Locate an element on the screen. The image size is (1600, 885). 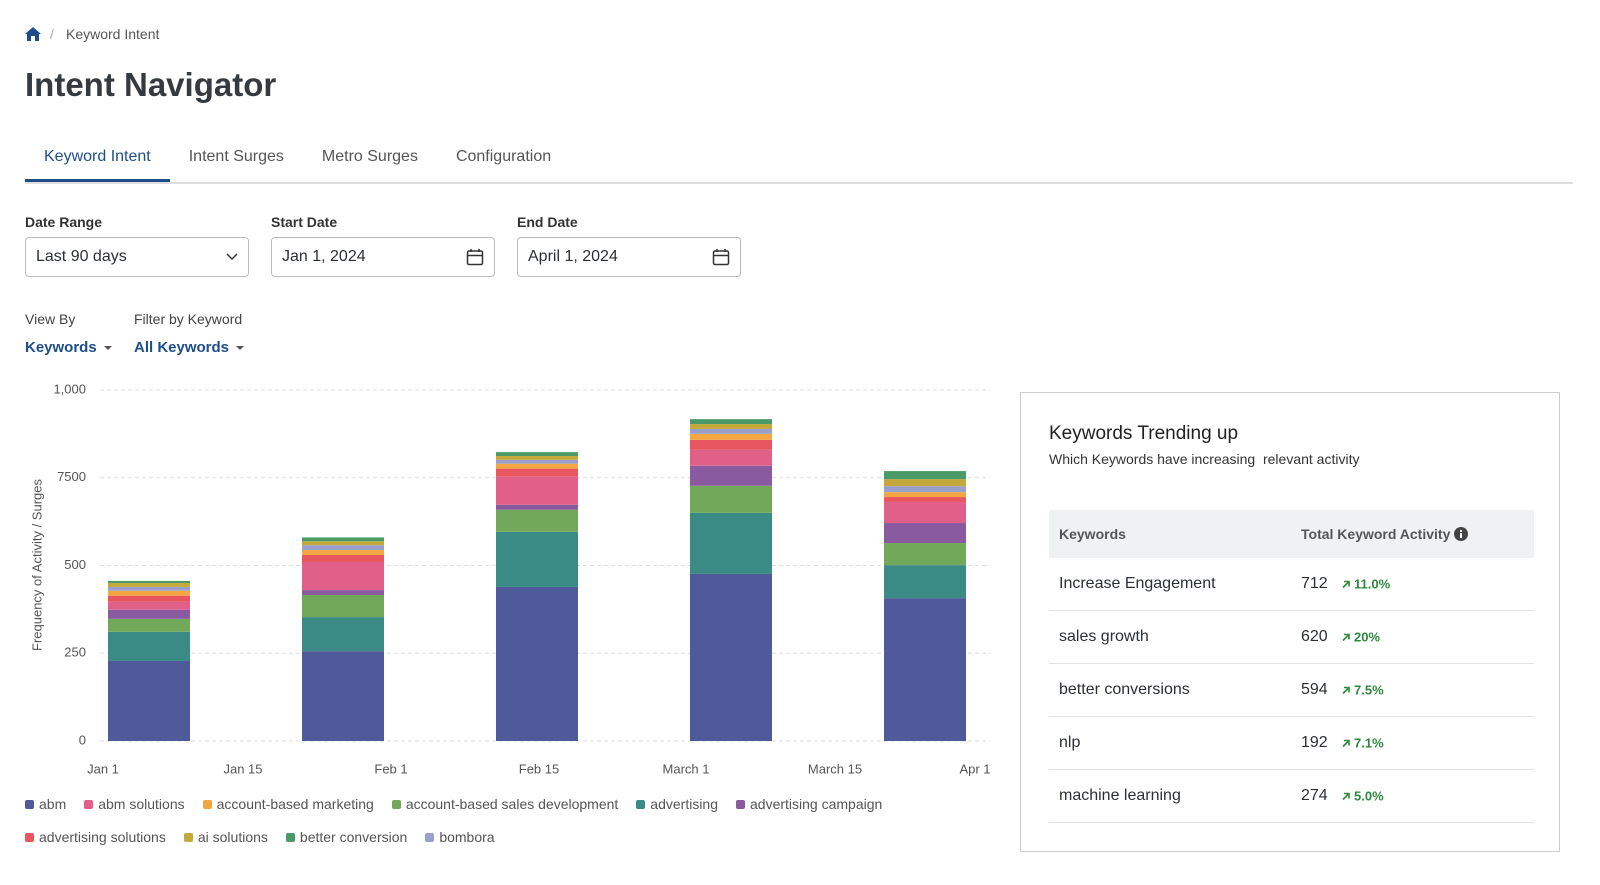
change: 11.0% is located at coordinates (1365, 584).